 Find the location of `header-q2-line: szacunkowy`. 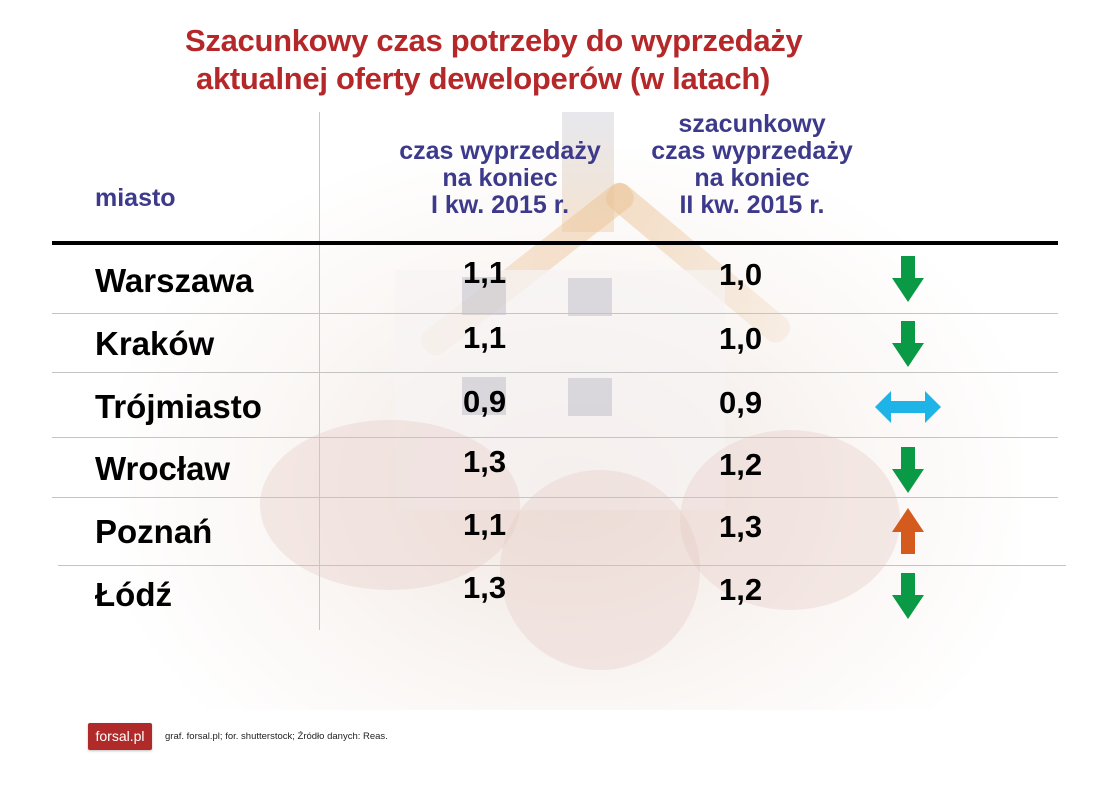

header-q2-line: szacunkowy is located at coordinates (752, 124).